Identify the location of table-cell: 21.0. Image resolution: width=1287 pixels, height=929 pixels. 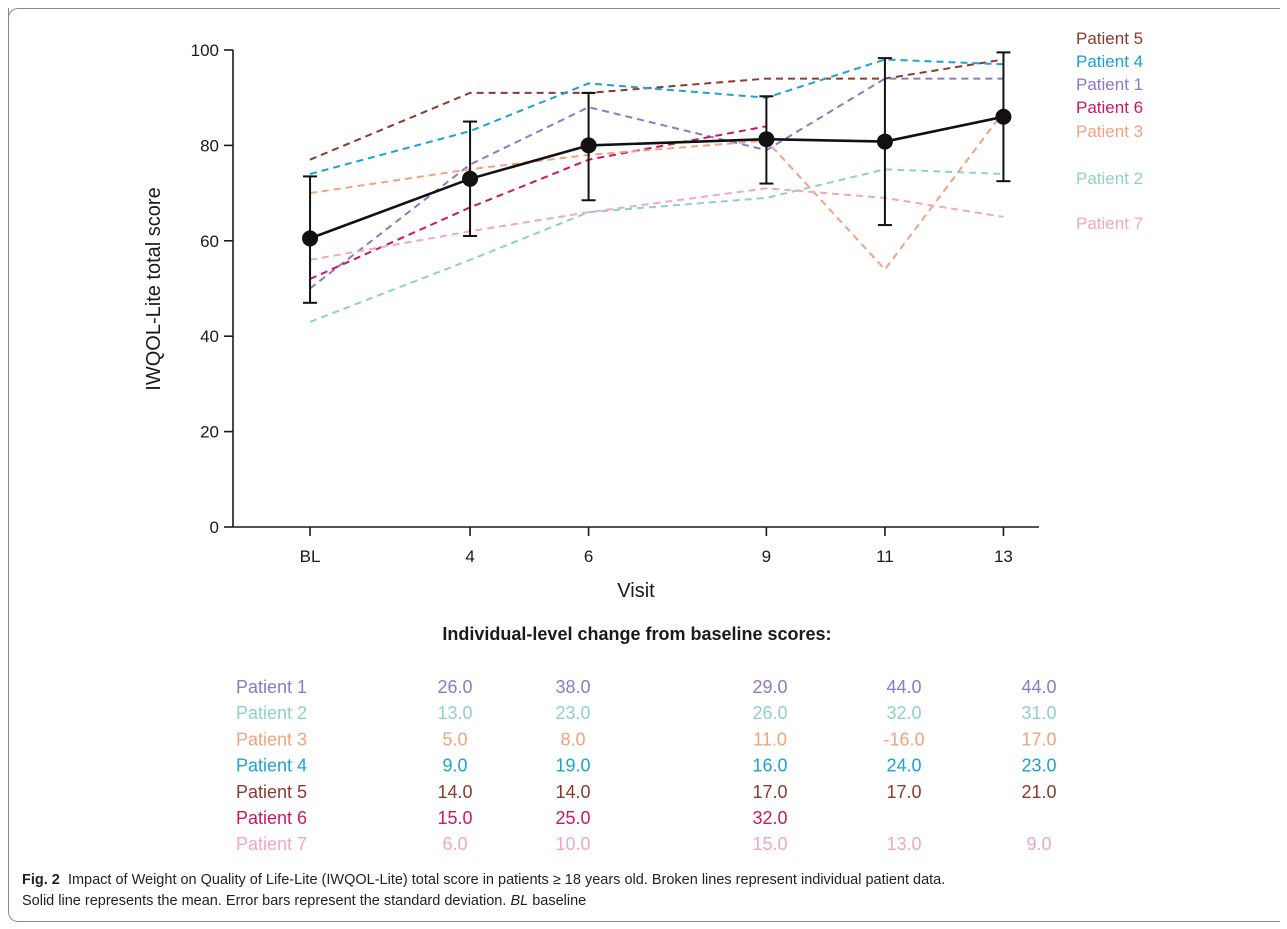
(1038, 792).